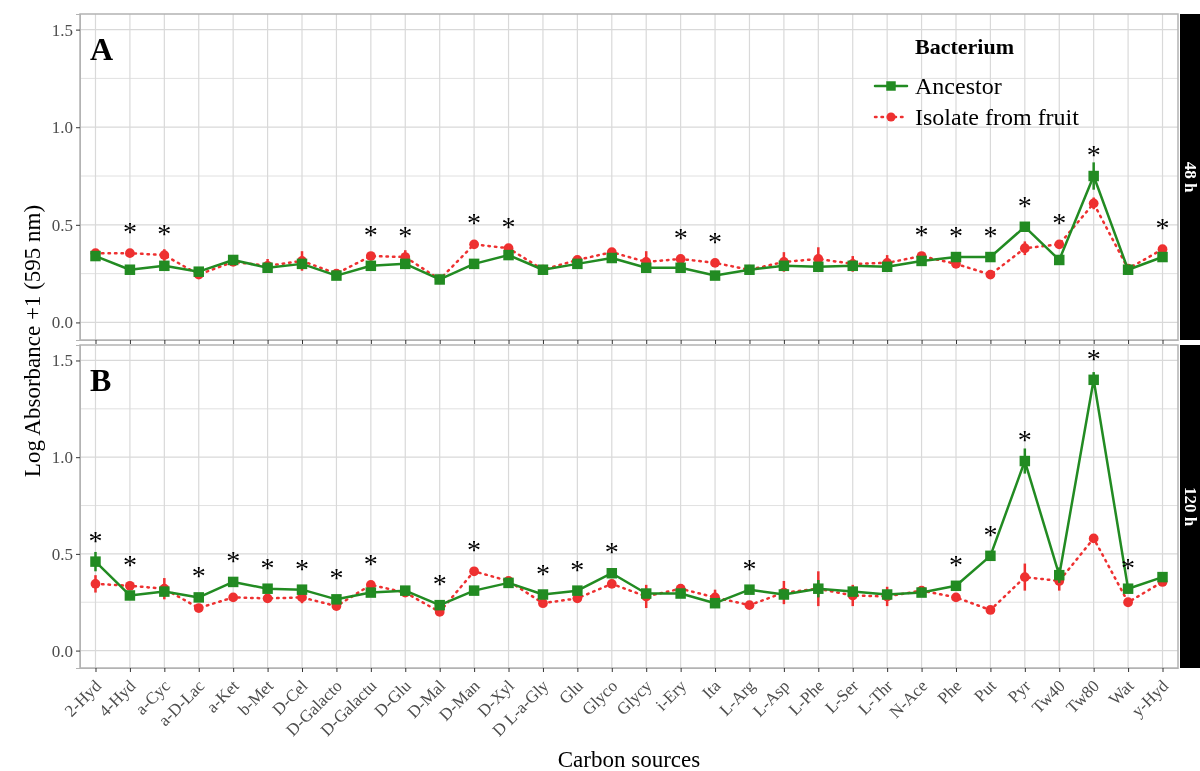 The height and width of the screenshot is (771, 1200). I want to click on x-tick-label: Ita, so click(711, 689).